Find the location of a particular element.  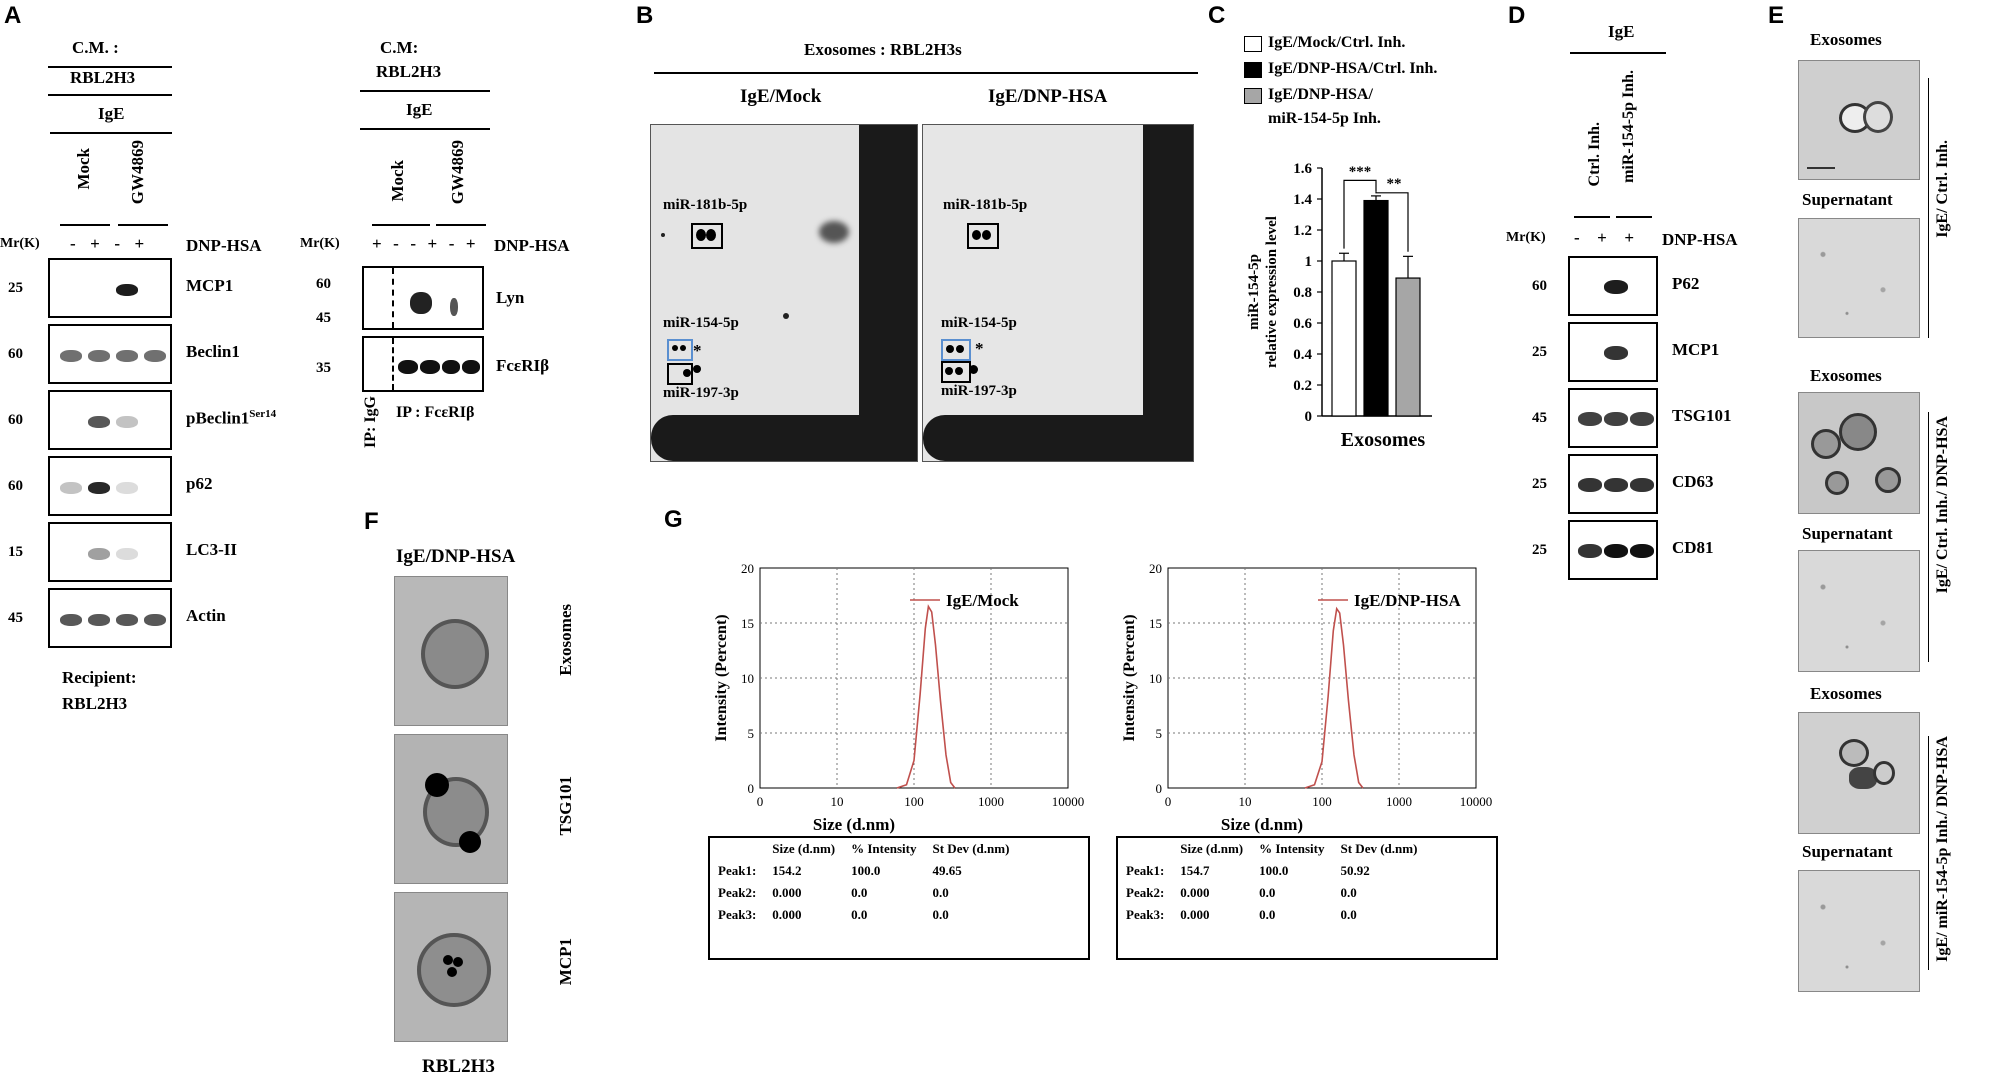

legend-label: IgE/Mock is located at coordinates (982, 600).